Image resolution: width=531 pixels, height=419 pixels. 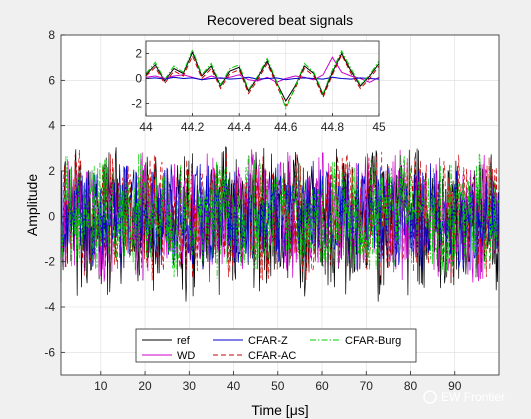 I want to click on inset-series-line-cfar-z, so click(x=262, y=78).